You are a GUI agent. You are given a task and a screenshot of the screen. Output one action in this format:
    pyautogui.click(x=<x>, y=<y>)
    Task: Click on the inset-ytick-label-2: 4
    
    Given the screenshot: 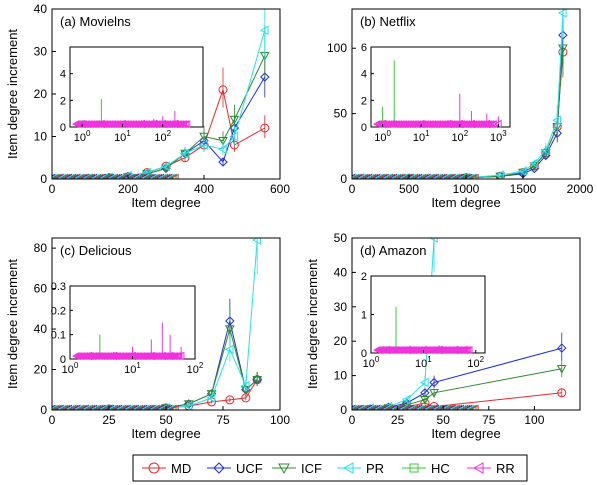 What is the action you would take?
    pyautogui.click(x=63, y=75)
    